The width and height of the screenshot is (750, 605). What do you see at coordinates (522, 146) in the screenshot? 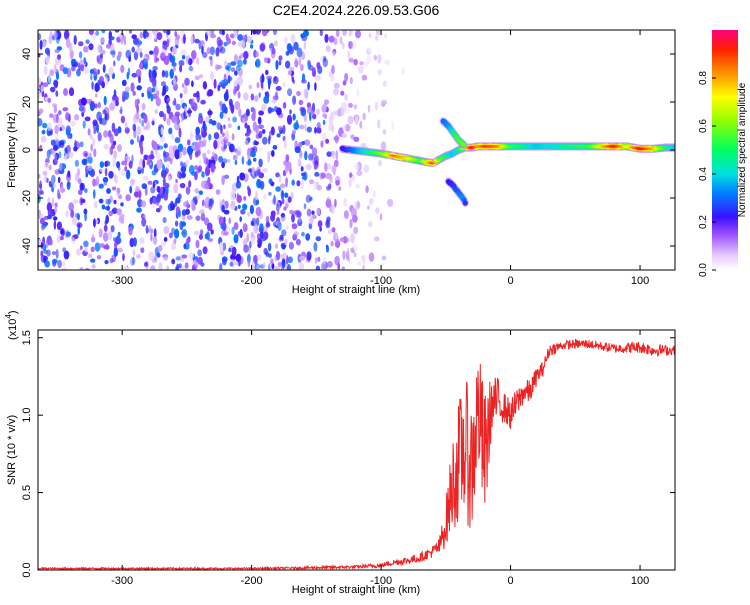
I see `signal-trace-core` at bounding box center [522, 146].